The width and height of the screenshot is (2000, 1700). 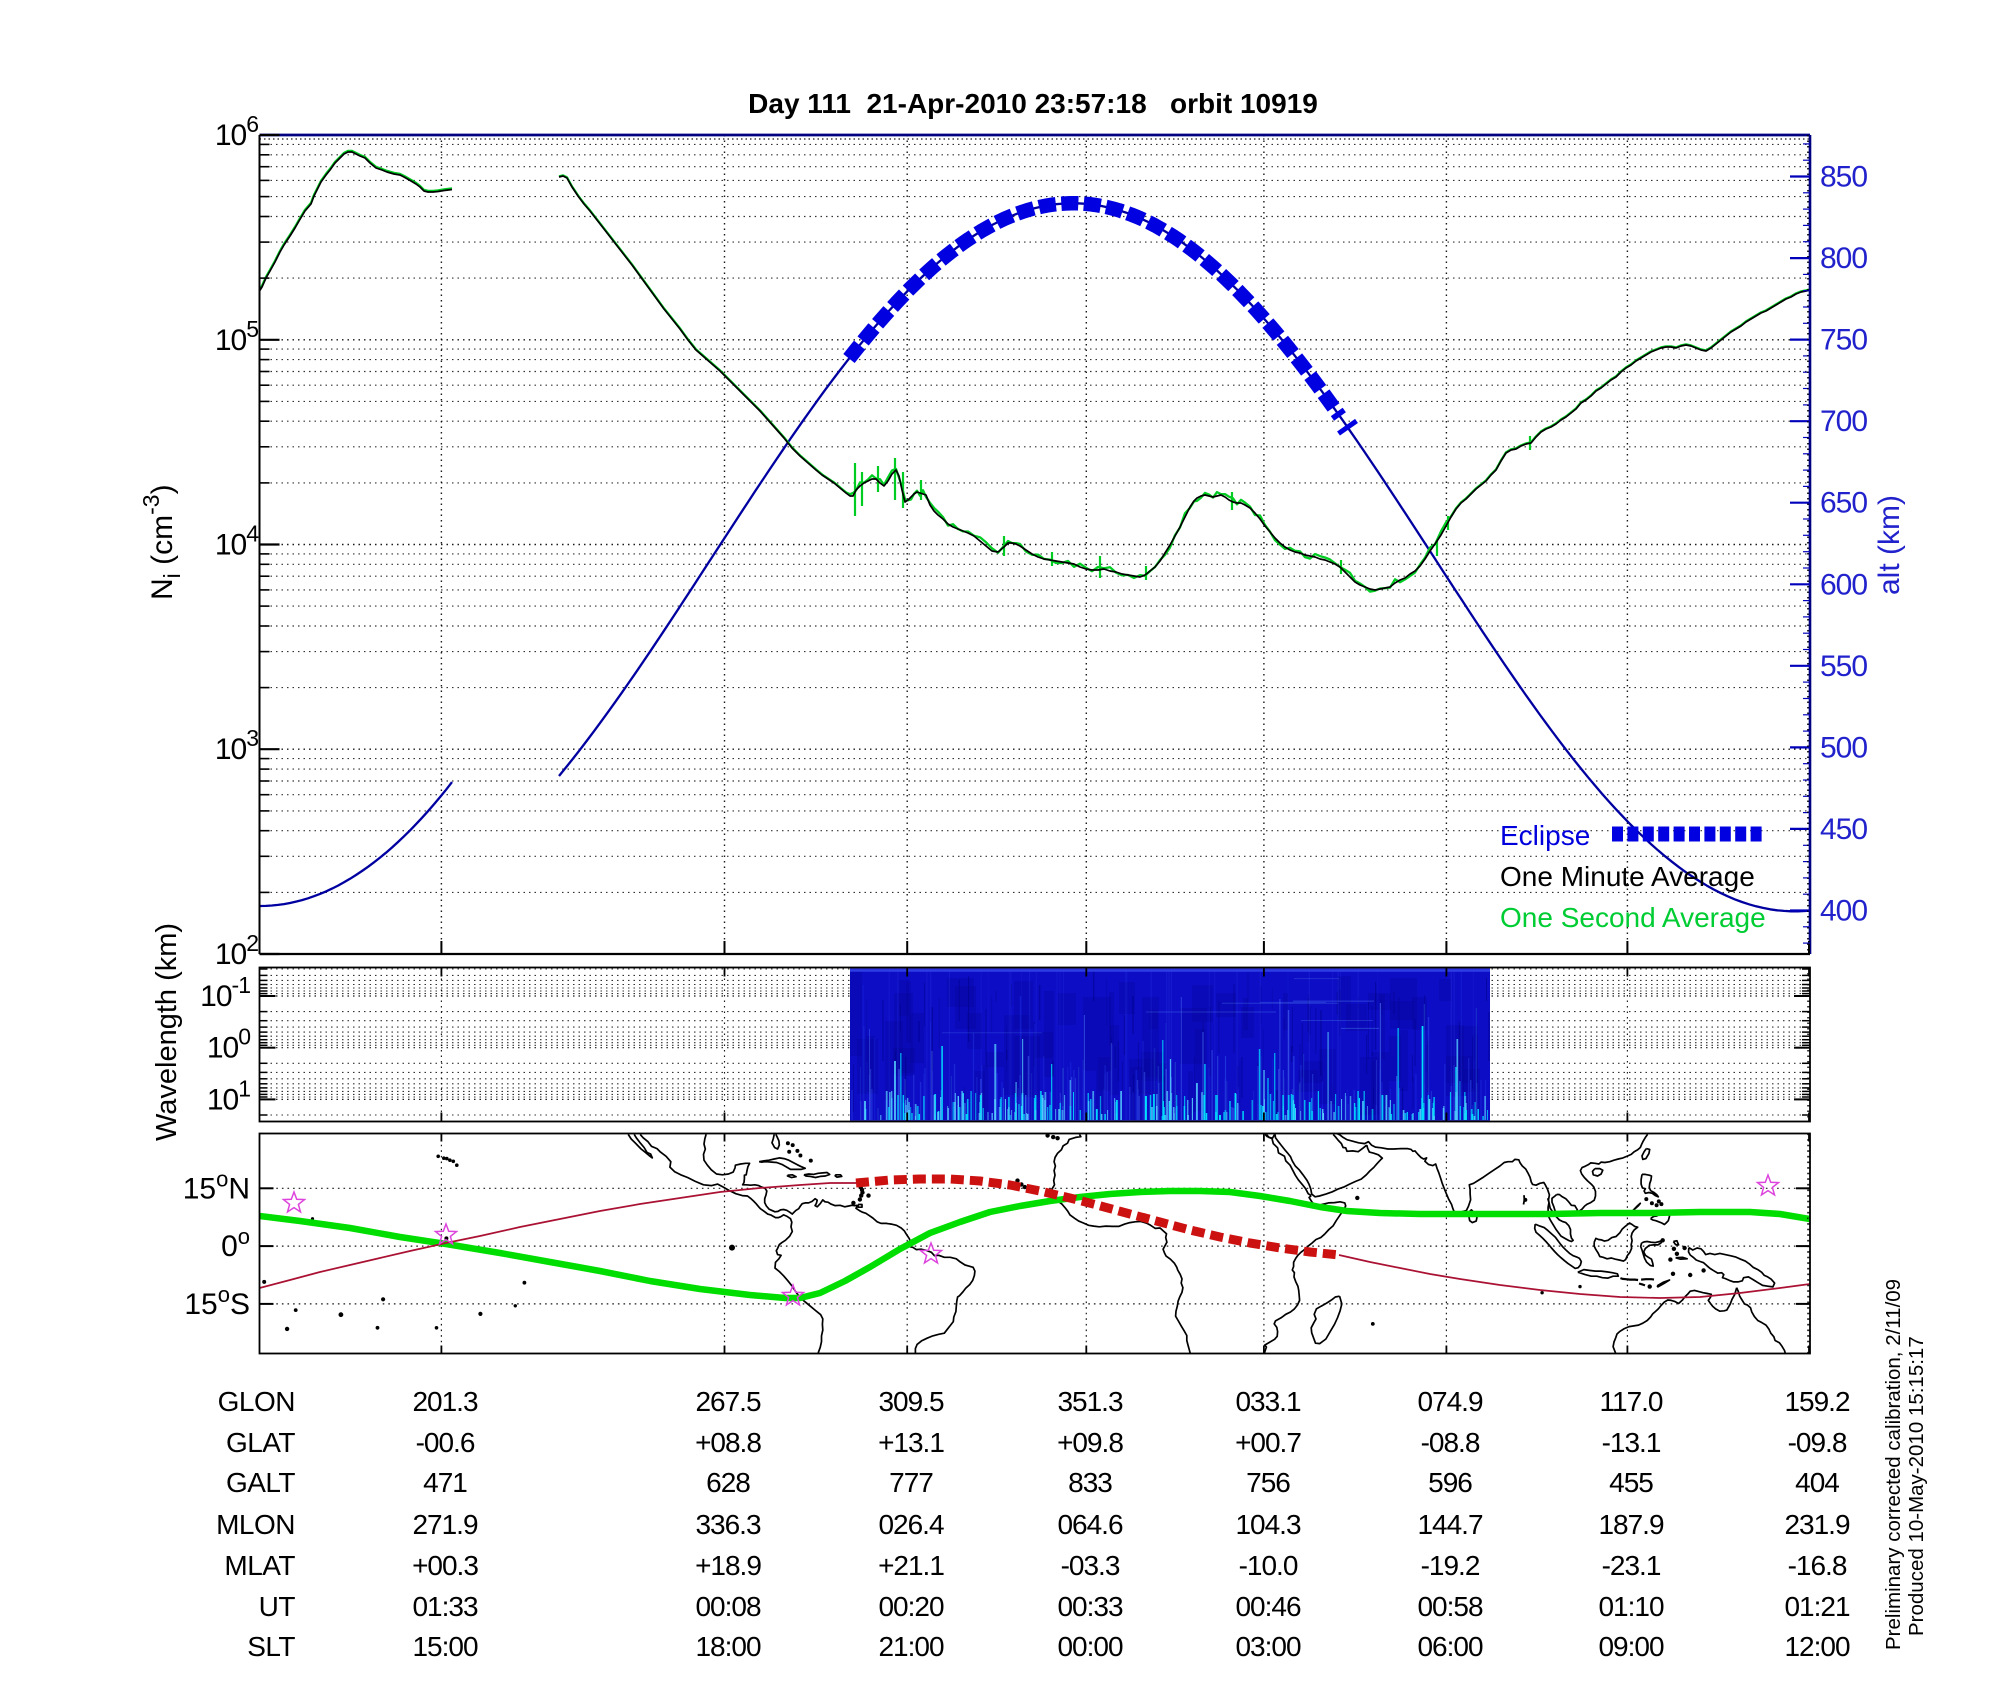 What do you see at coordinates (1450, 1482) in the screenshot?
I see `svg-text: 596` at bounding box center [1450, 1482].